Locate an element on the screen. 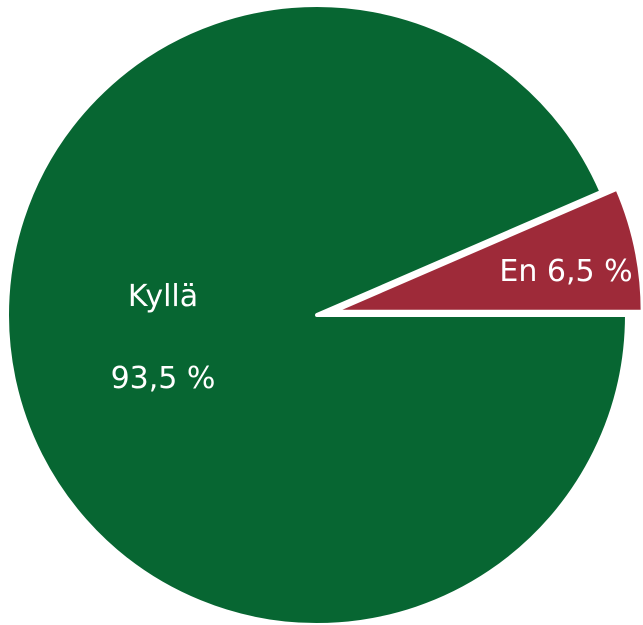  slice-label-en: En 6,5 % is located at coordinates (565, 271).